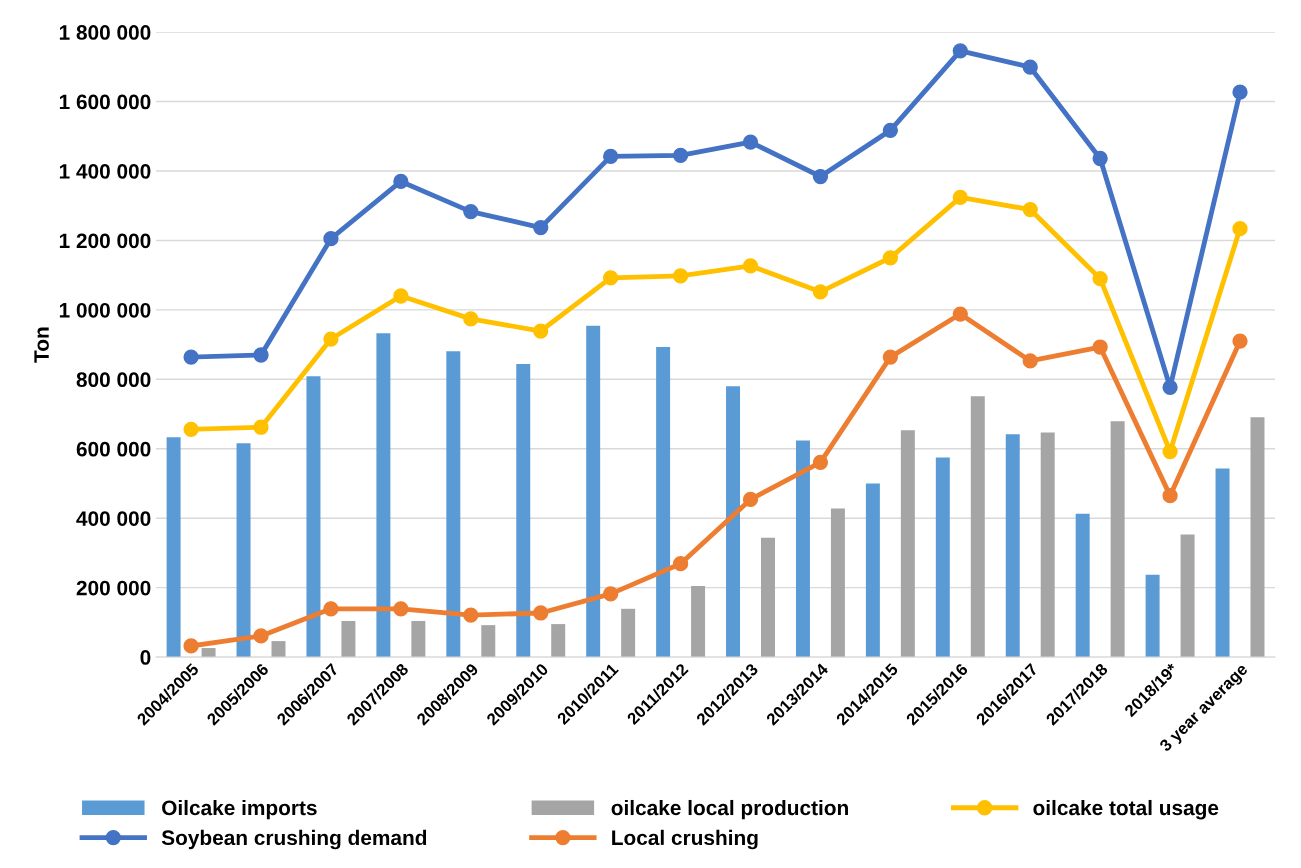 This screenshot has width=1301, height=868. What do you see at coordinates (105, 102) in the screenshot?
I see `y-tick-label: 1 600 000` at bounding box center [105, 102].